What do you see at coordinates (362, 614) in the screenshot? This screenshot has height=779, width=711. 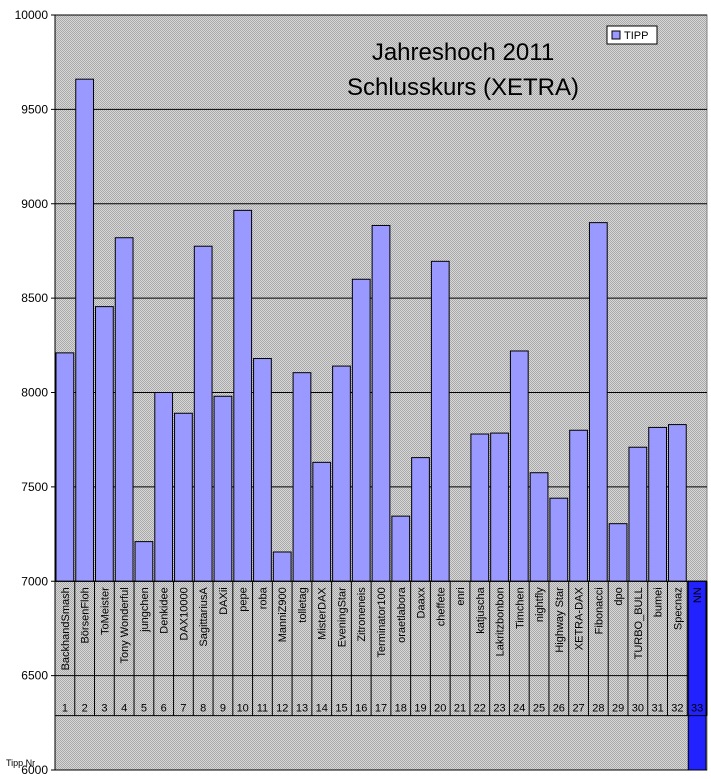 I see `category-label: Zitroneneis` at bounding box center [362, 614].